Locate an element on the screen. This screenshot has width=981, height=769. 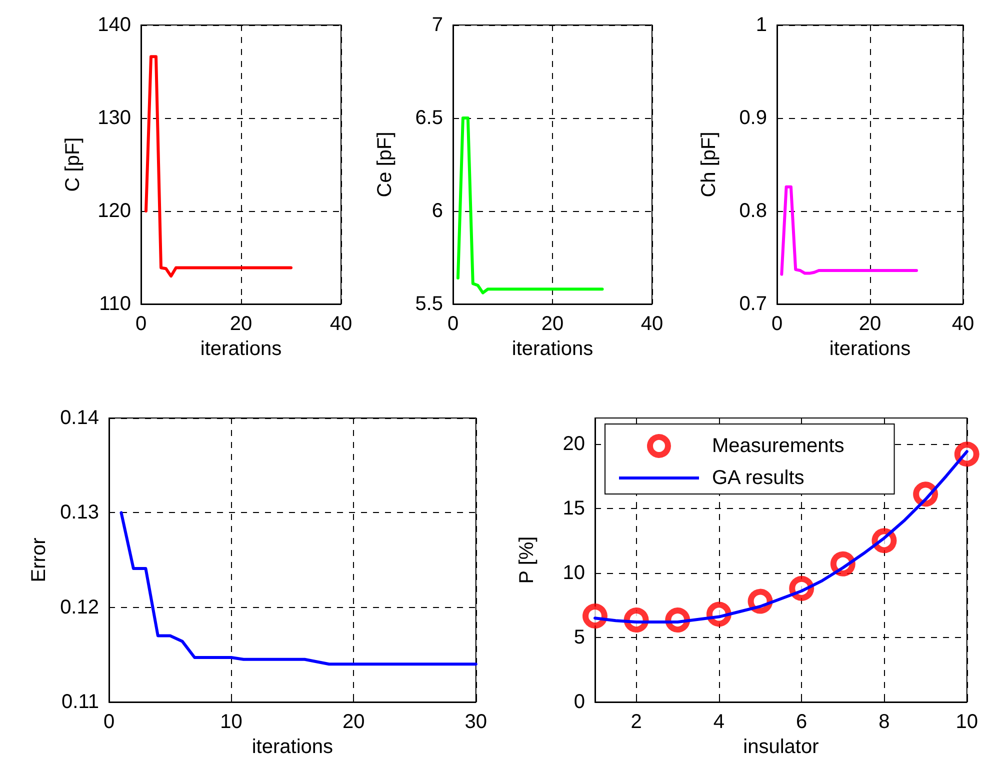
y-tick-label: 120 is located at coordinates (114, 211).